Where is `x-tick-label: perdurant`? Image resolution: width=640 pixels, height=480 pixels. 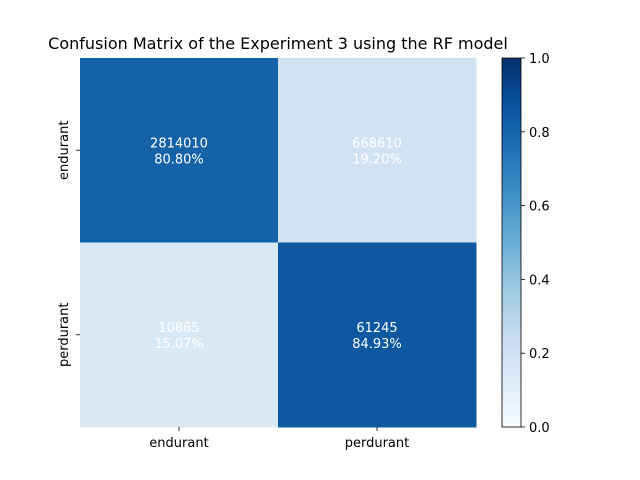 x-tick-label: perdurant is located at coordinates (377, 443).